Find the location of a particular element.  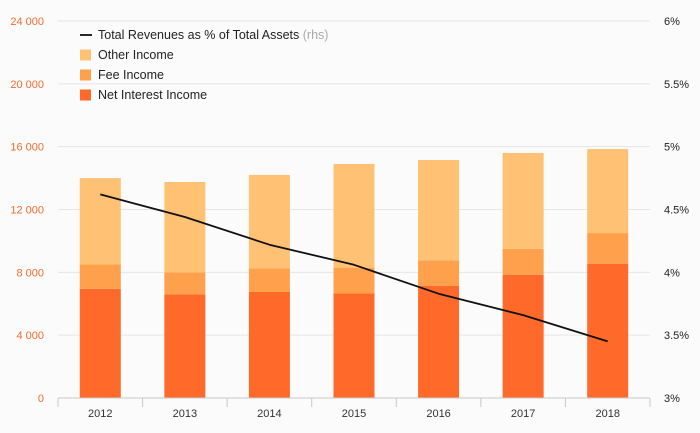

legend-label: Fee Income is located at coordinates (131, 75).